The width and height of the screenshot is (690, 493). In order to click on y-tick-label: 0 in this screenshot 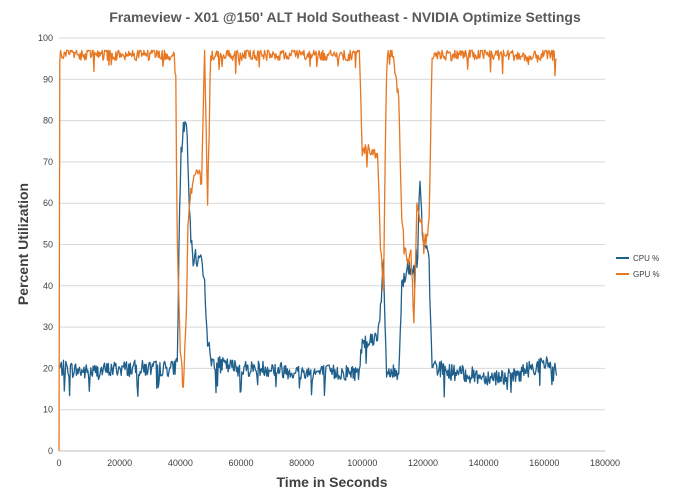, I will do `click(50, 451)`.